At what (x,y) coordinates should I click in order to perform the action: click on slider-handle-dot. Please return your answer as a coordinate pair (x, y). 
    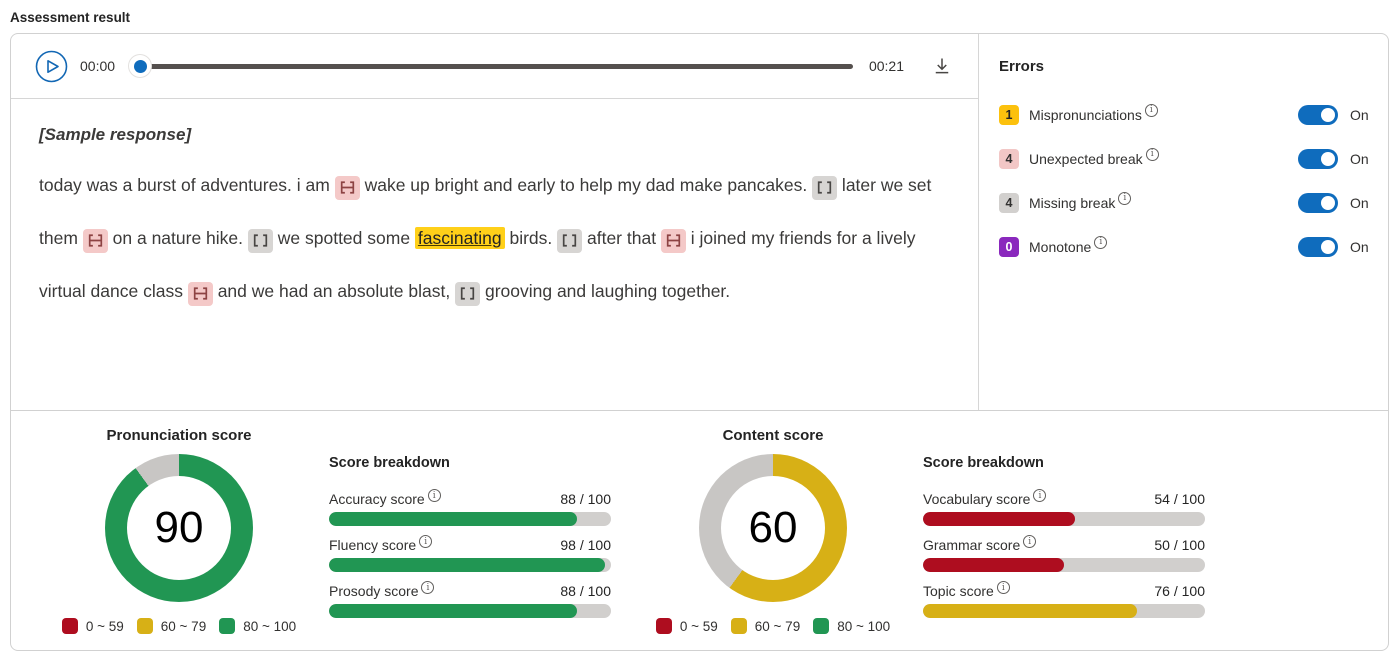
    Looking at the image, I should click on (140, 66).